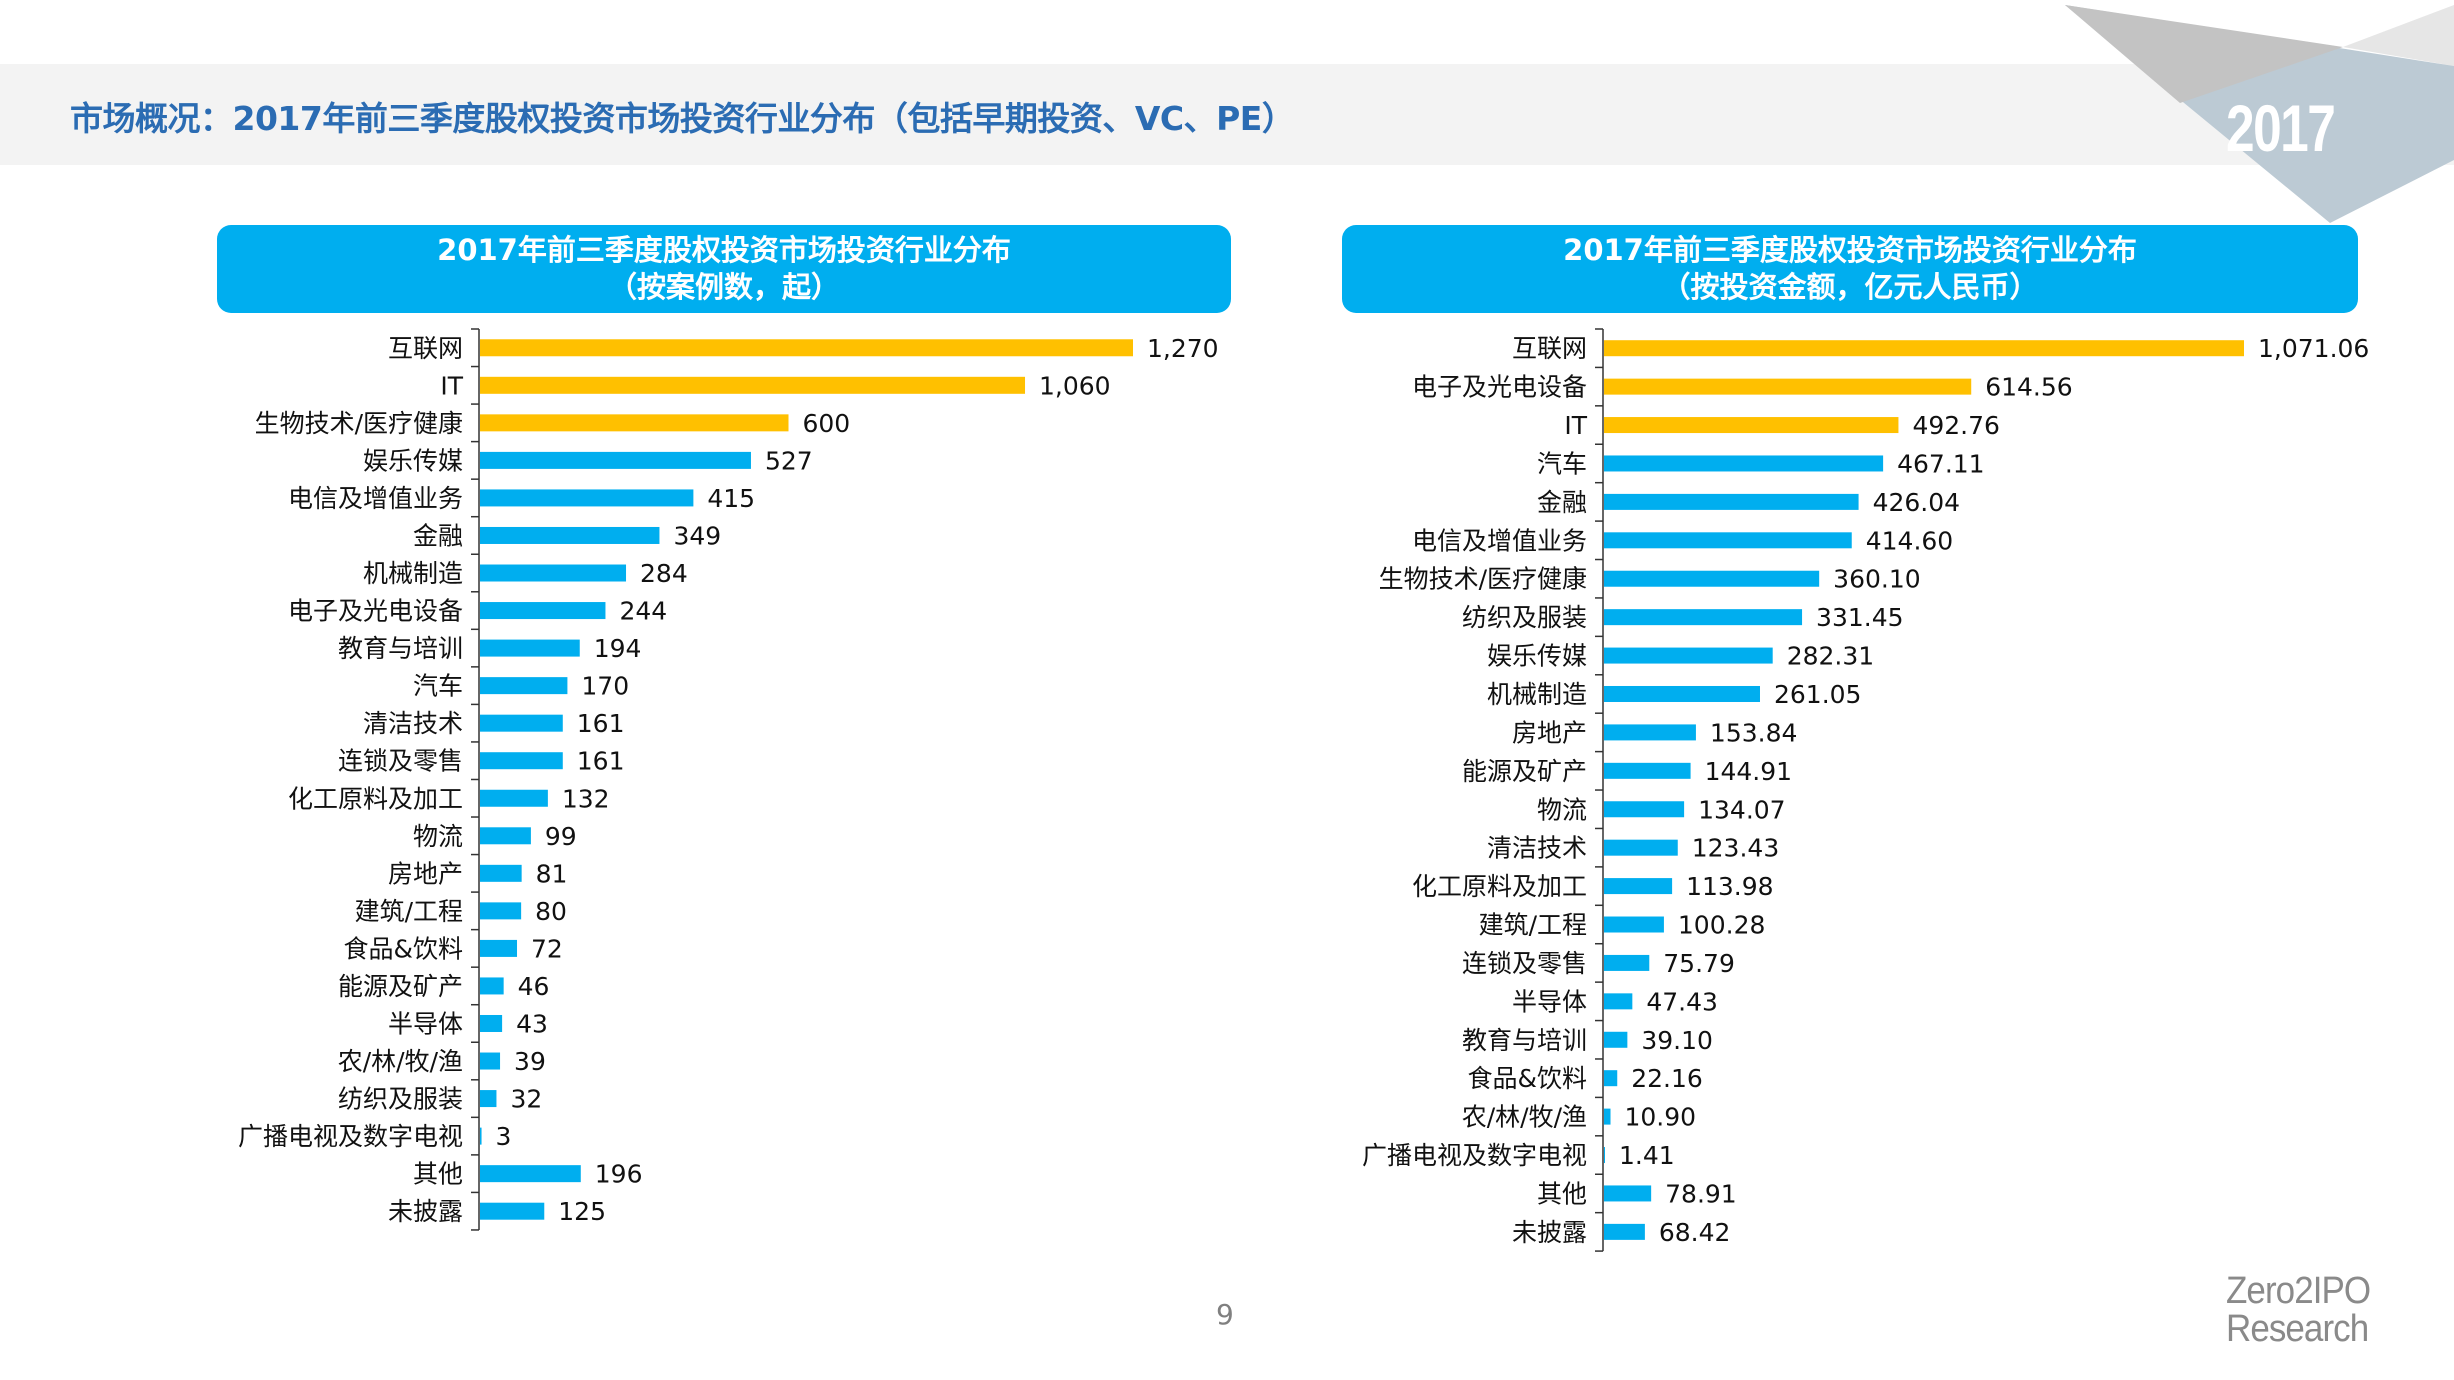 The image size is (2454, 1380). I want to click on left-value-label: 72, so click(547, 948).